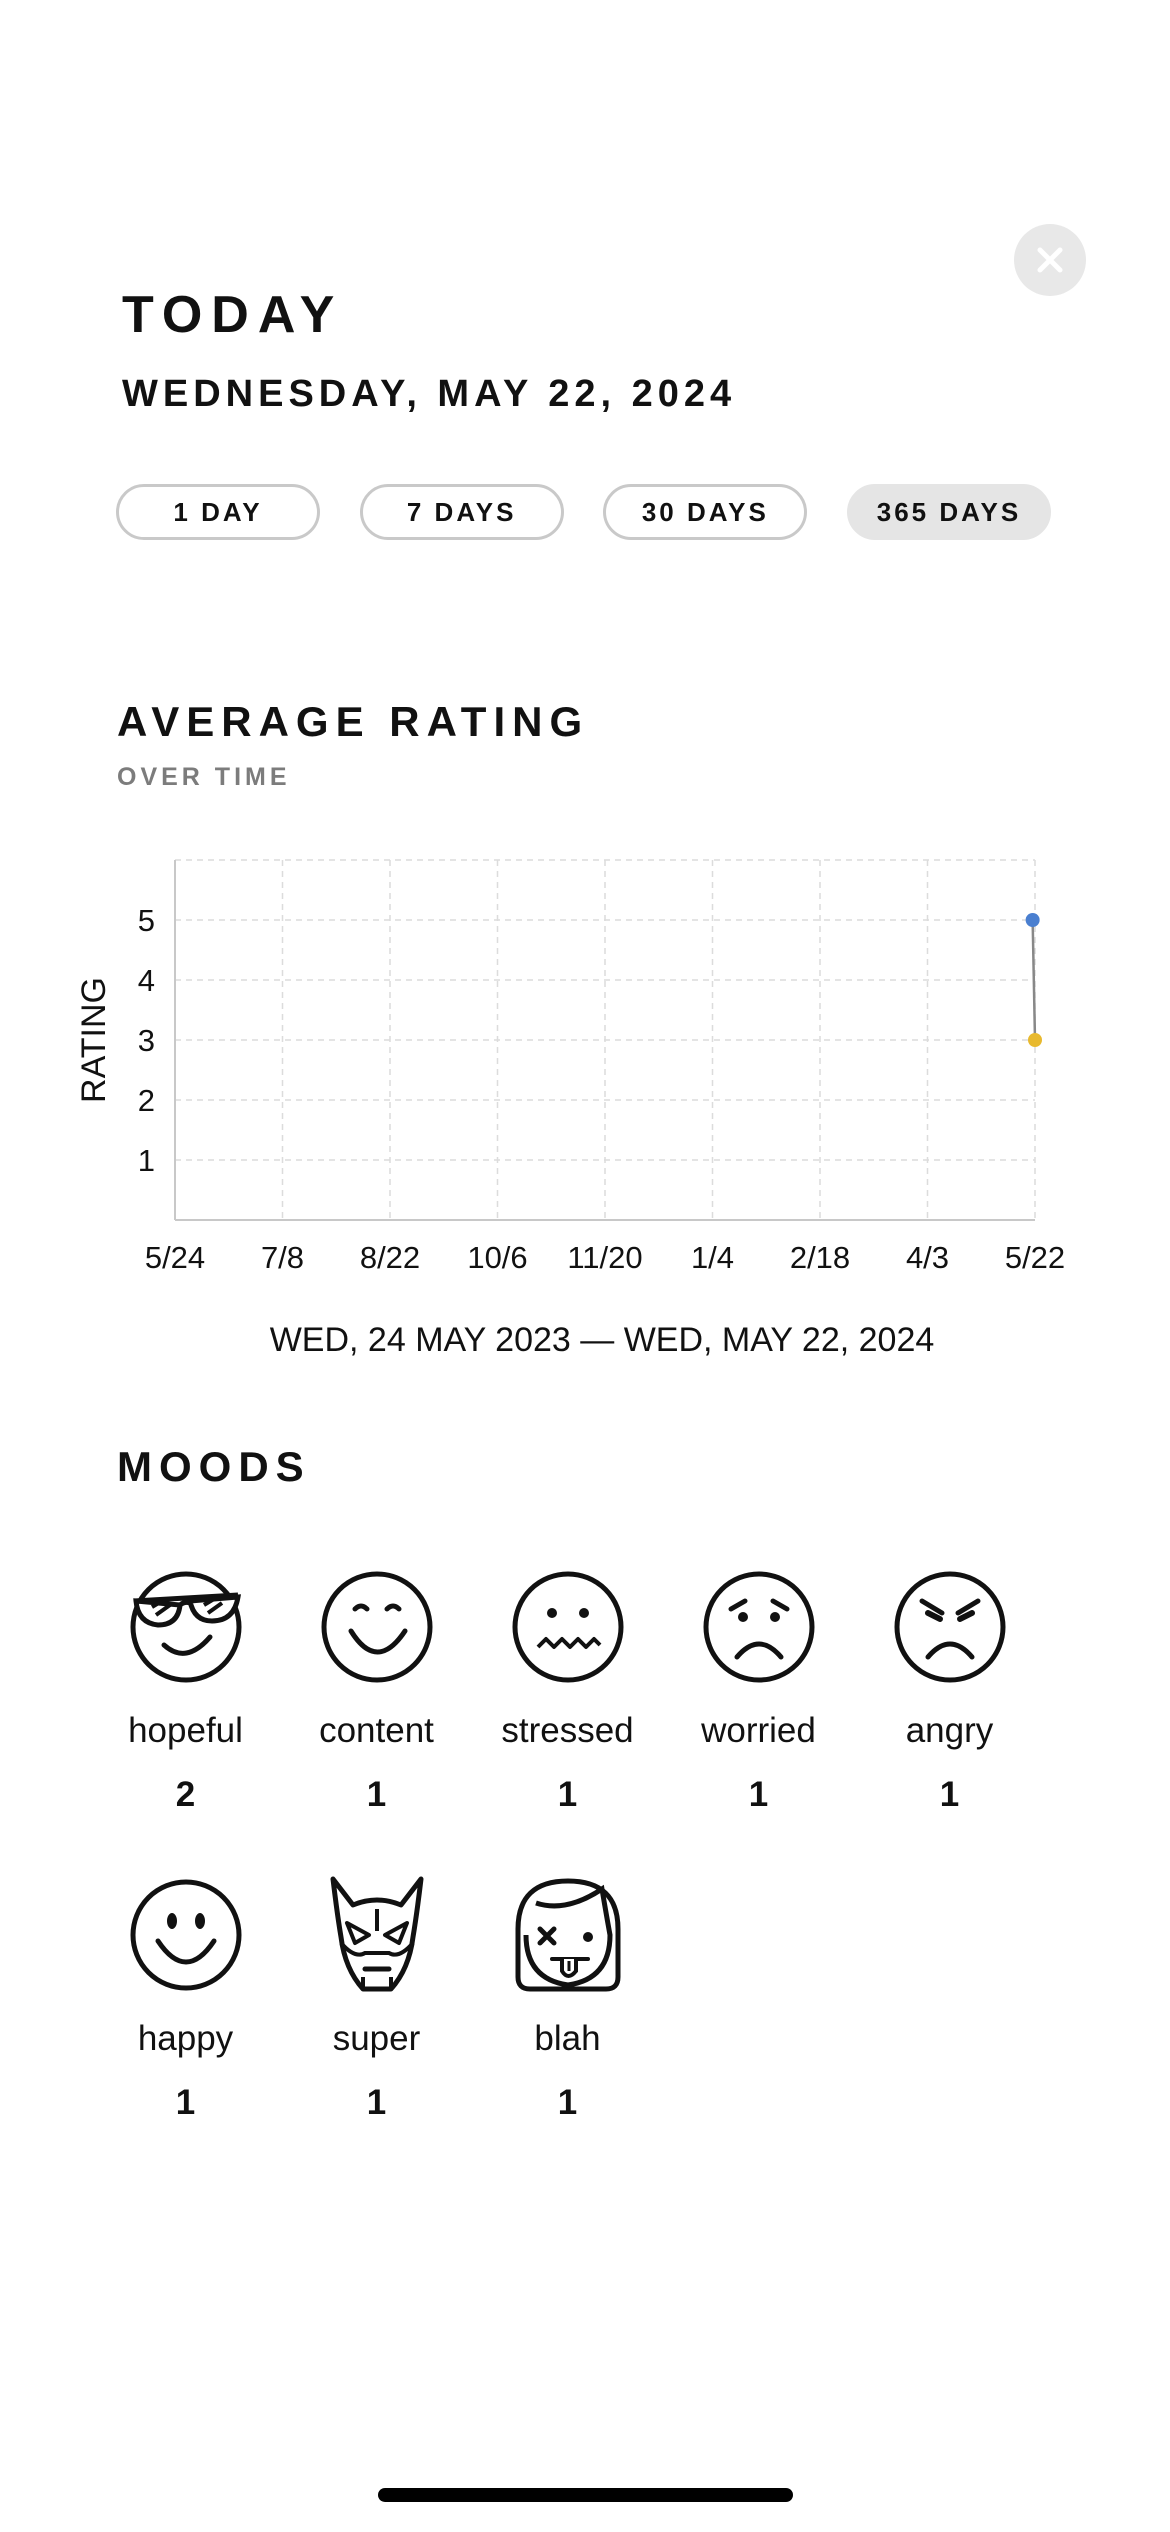 This screenshot has width=1170, height=2532. What do you see at coordinates (758, 1730) in the screenshot?
I see `mood-label: worried` at bounding box center [758, 1730].